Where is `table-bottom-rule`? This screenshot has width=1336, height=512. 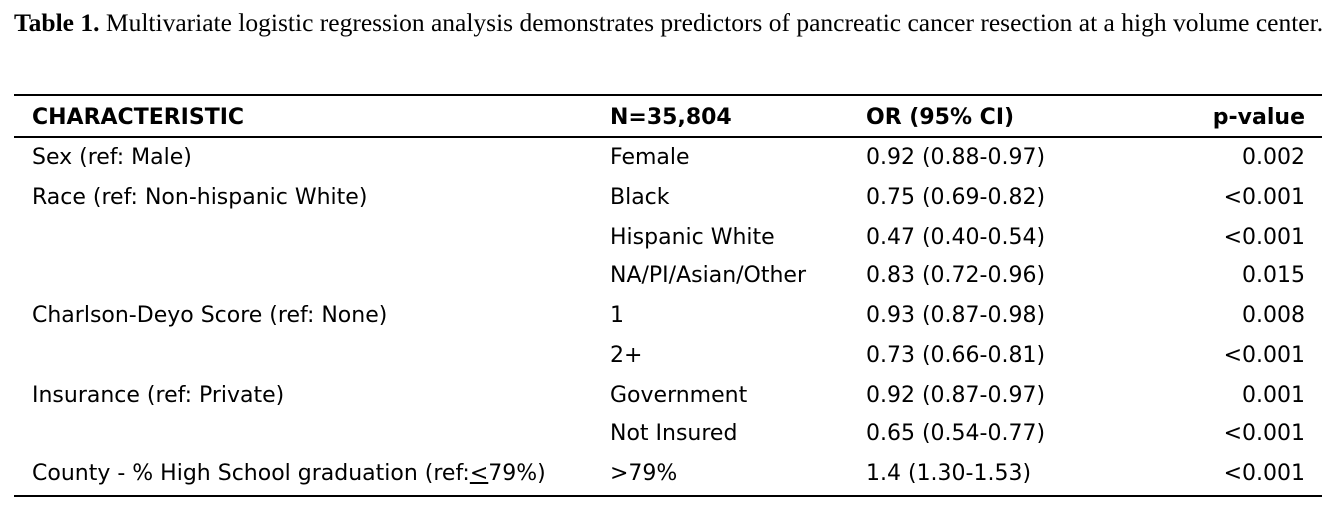
table-bottom-rule is located at coordinates (668, 496).